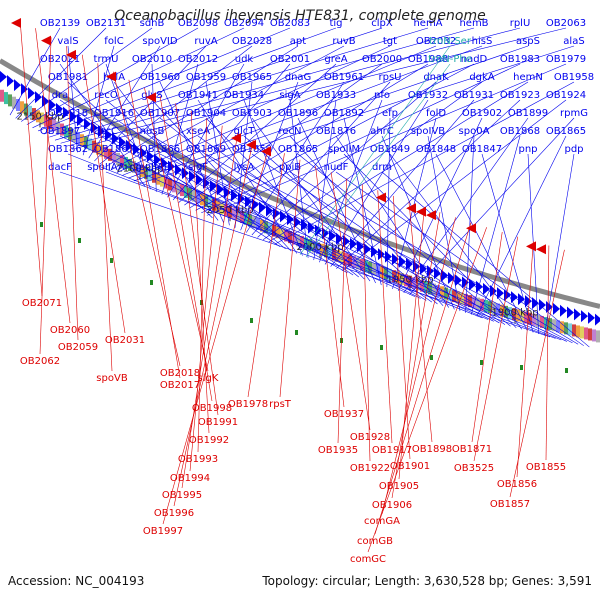 Image resolution: width=600 pixels, height=600 pixels. What do you see at coordinates (336, 167) in the screenshot?
I see `forward-gene-label: nudF` at bounding box center [336, 167].